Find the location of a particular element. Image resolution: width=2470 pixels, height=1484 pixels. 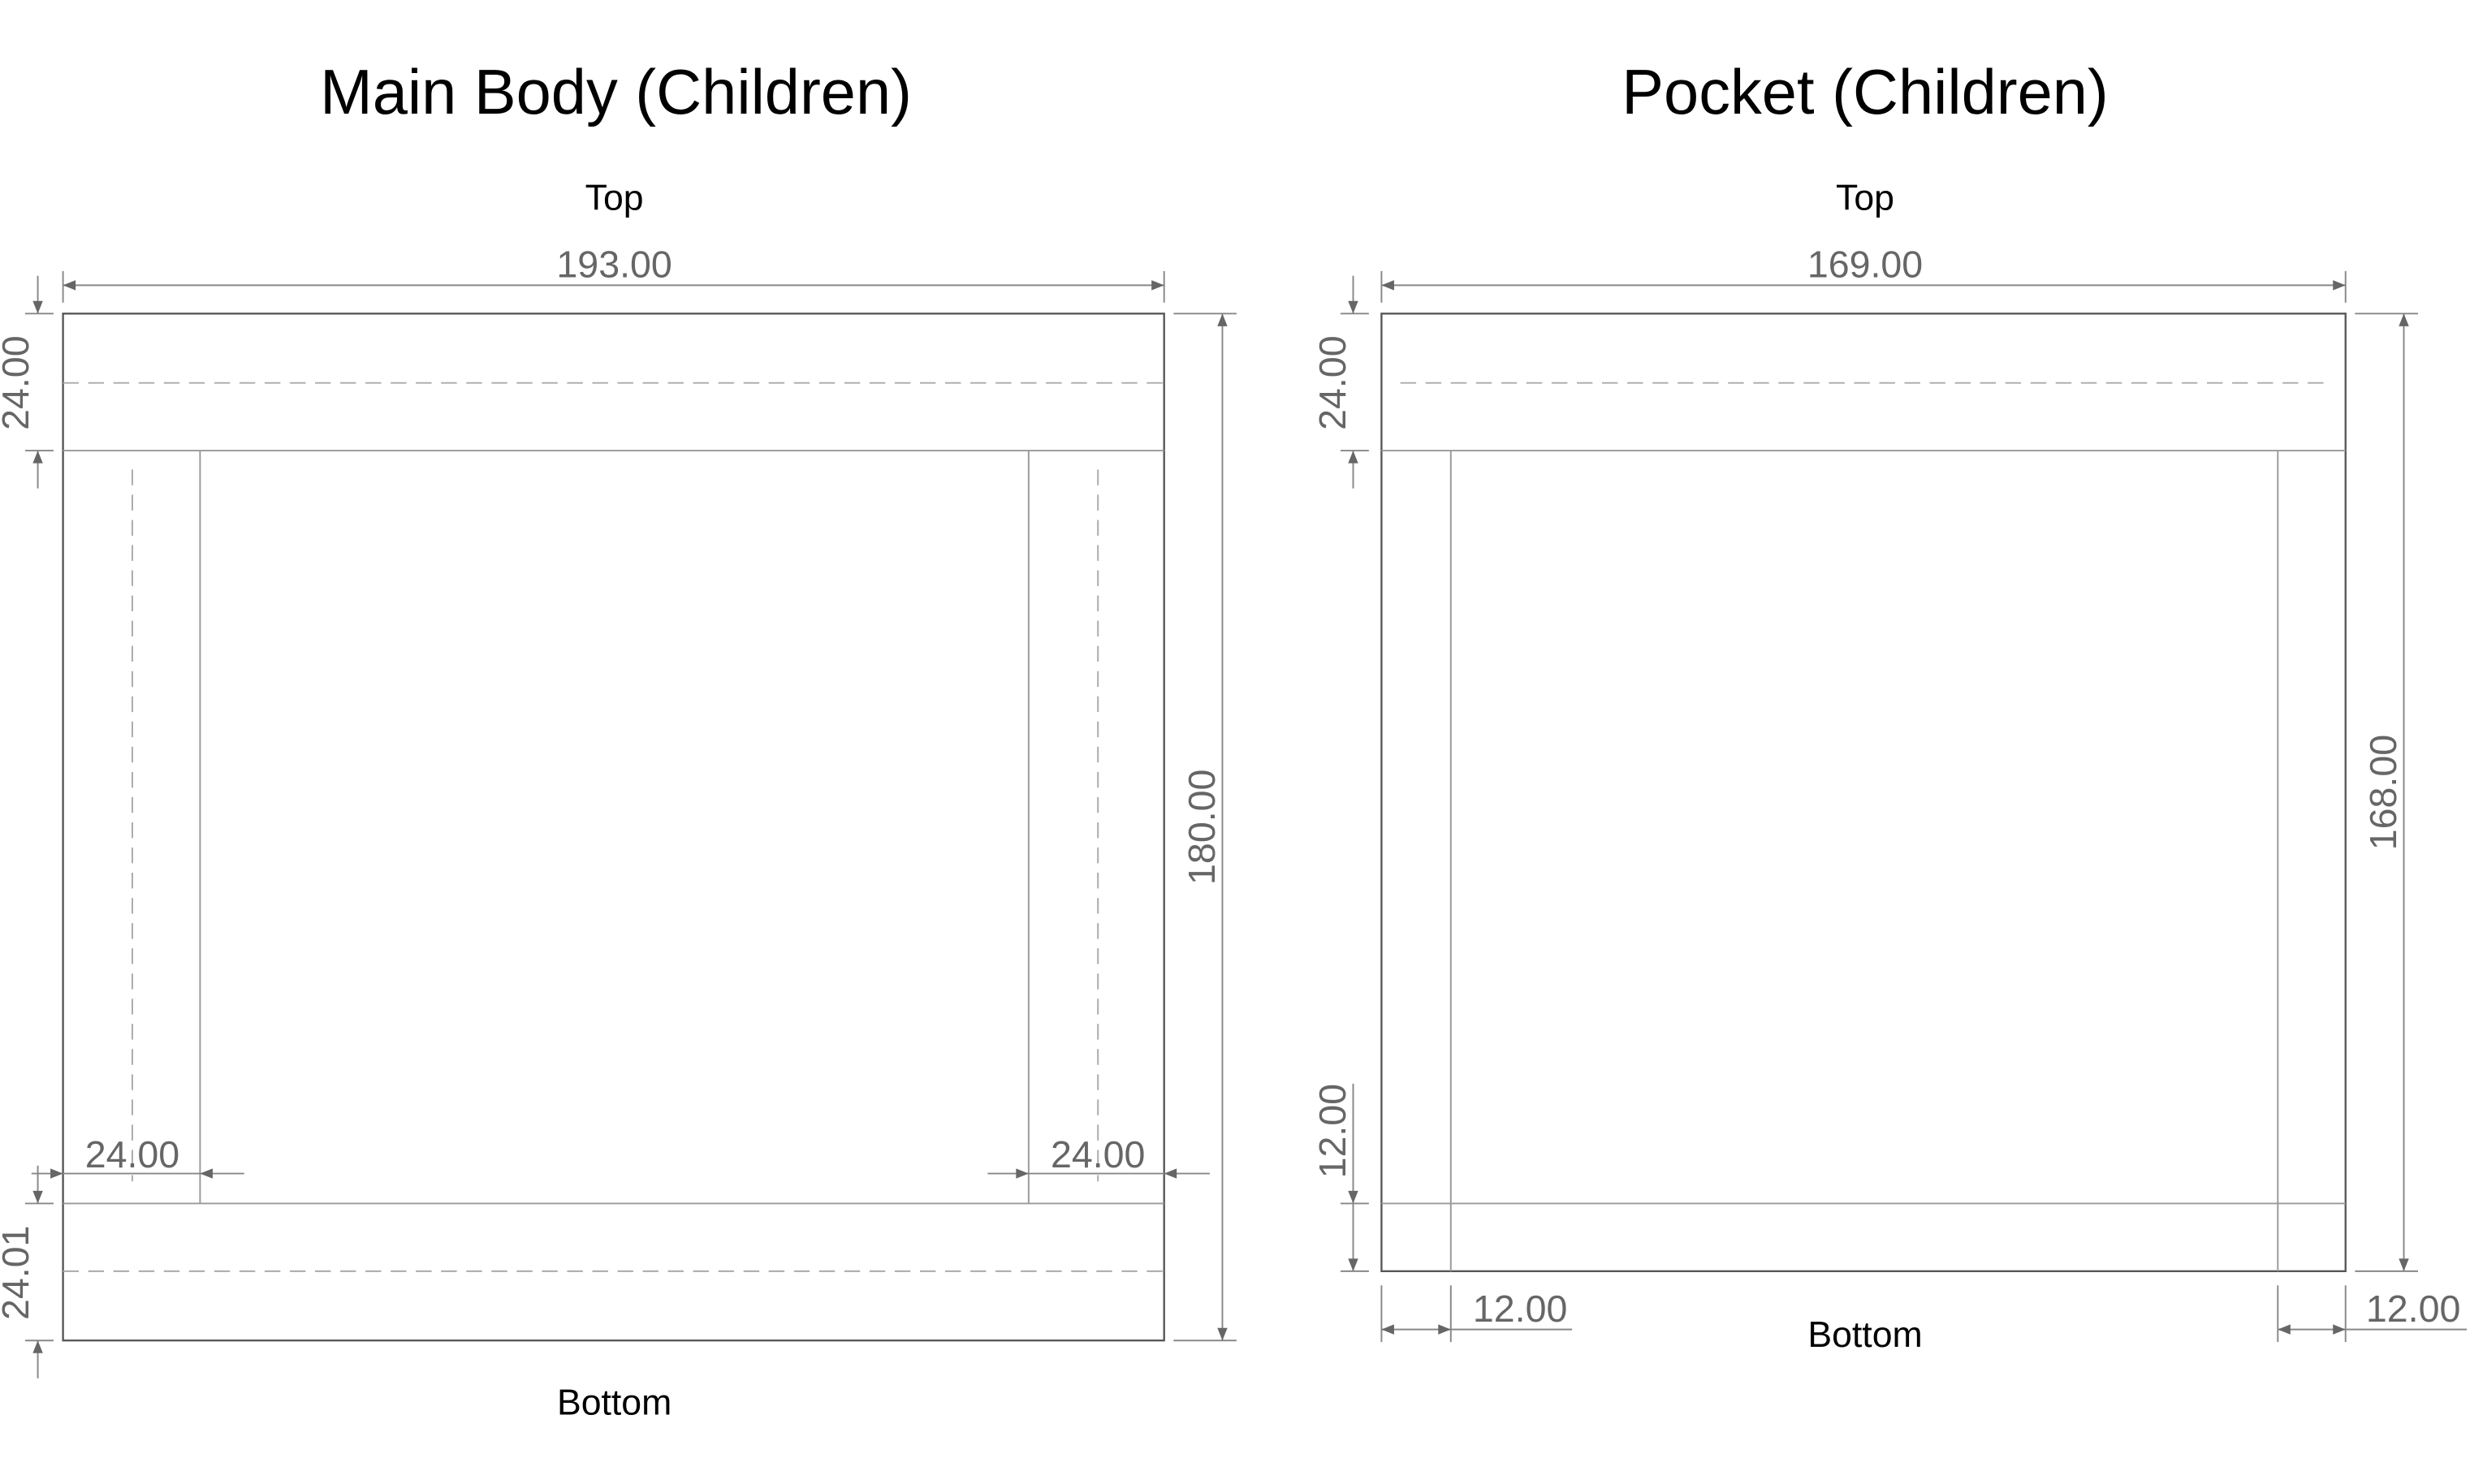

panel-title: Main Body (Children) is located at coordinates (616, 92).